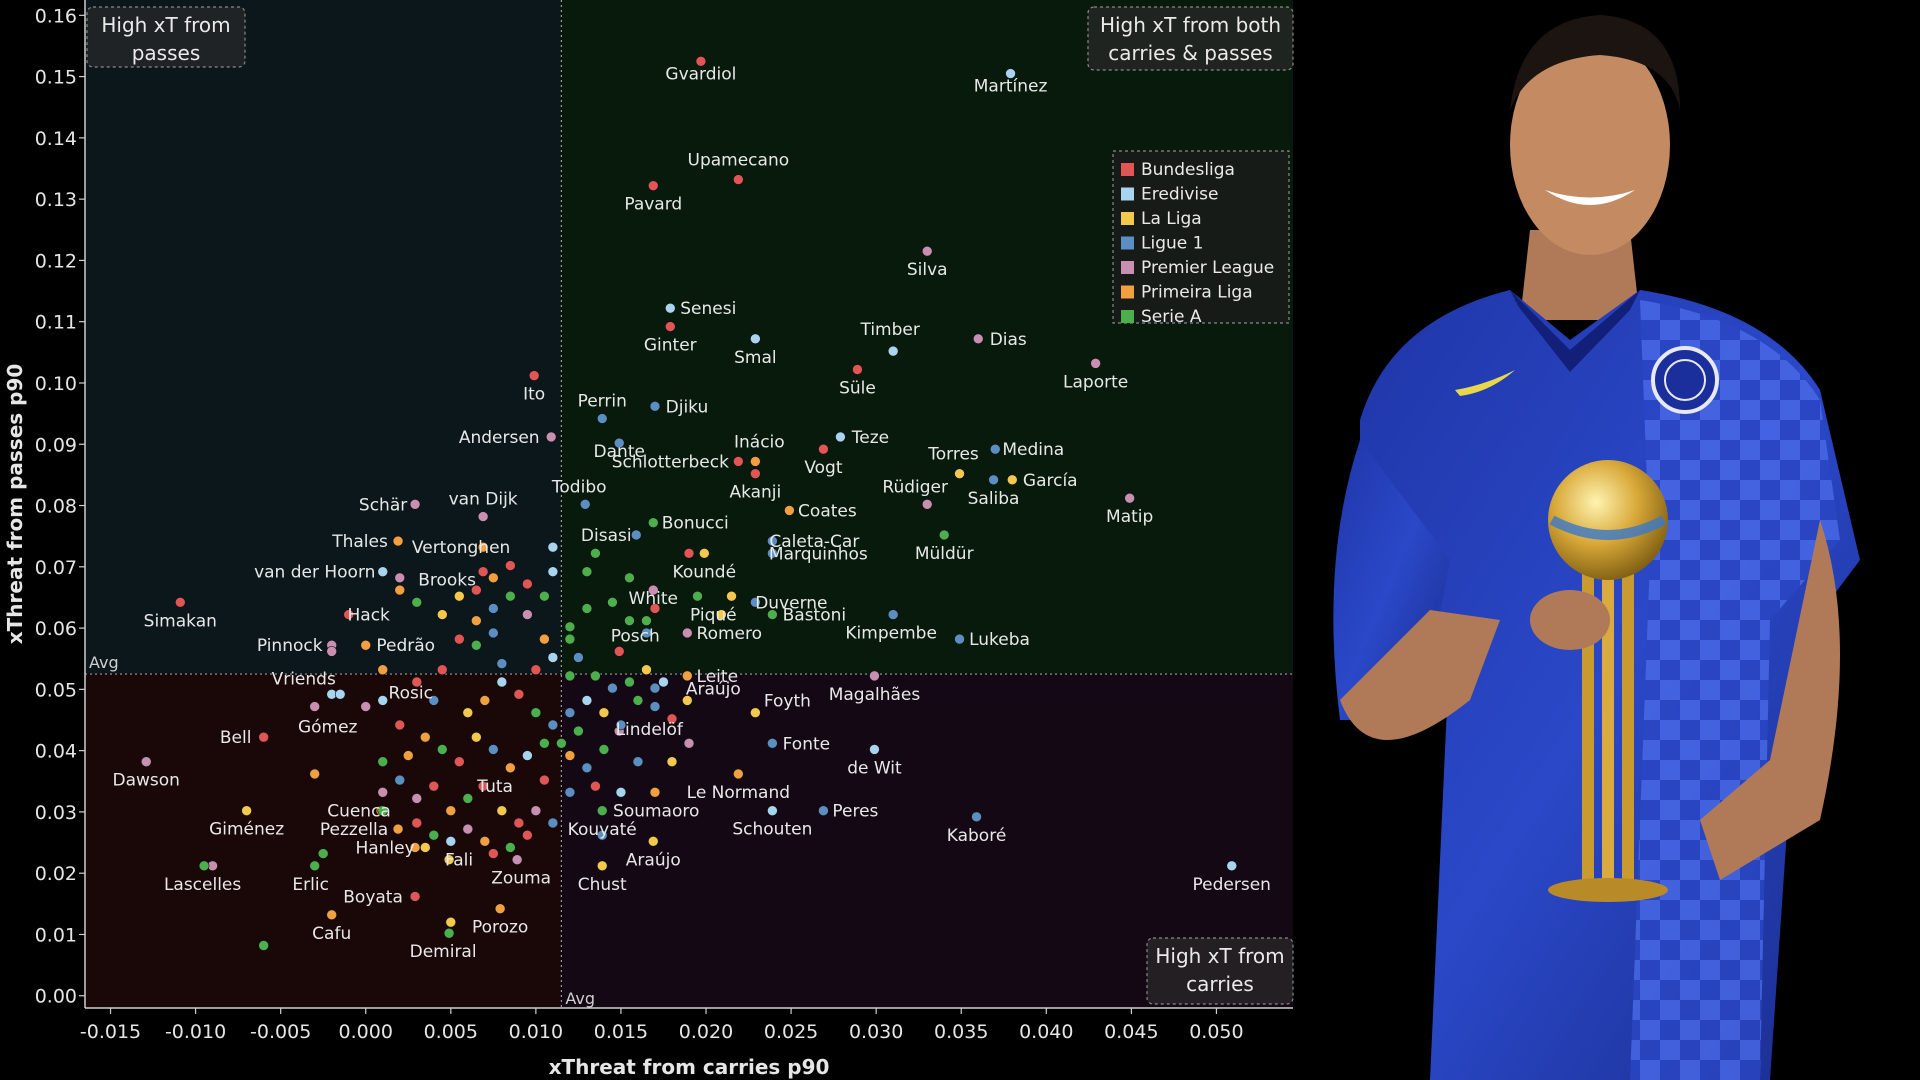 The width and height of the screenshot is (1920, 1080). Describe the element at coordinates (656, 812) in the screenshot. I see `point-label: Soumaoro` at that location.